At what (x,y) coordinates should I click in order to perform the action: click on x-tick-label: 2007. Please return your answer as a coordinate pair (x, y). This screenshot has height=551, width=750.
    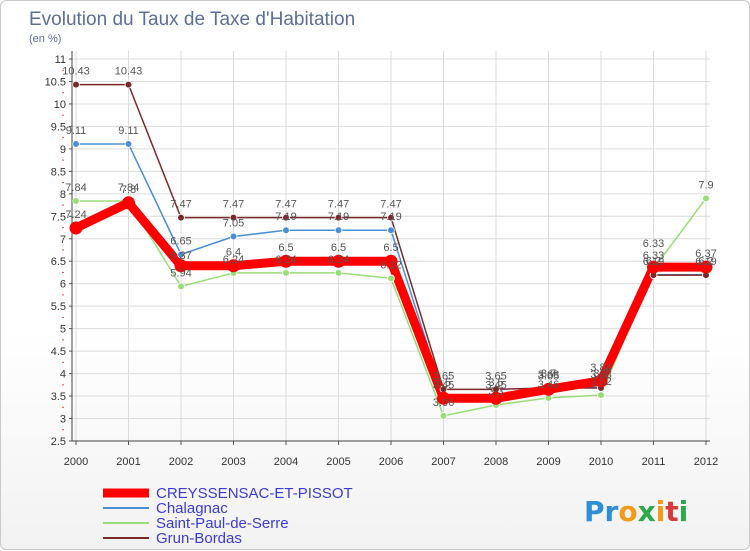
    Looking at the image, I should click on (443, 462).